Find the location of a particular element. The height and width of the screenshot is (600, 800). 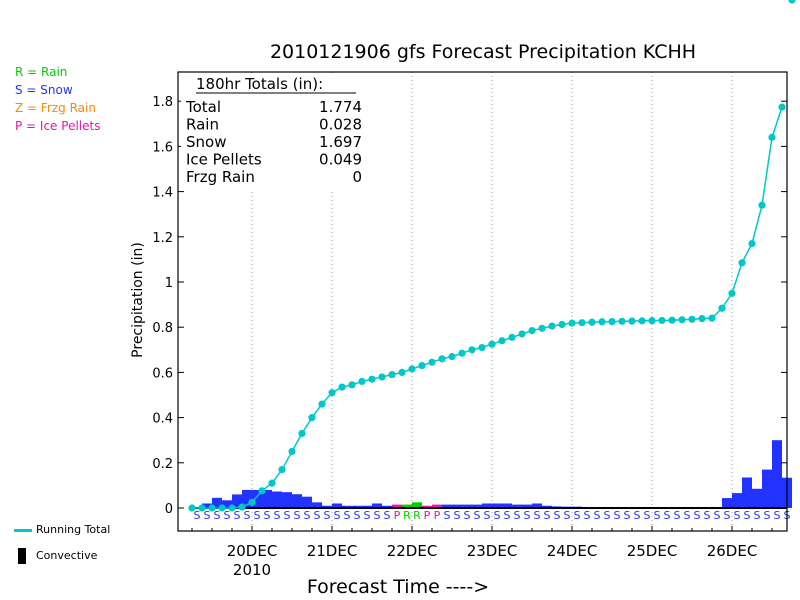

y-tick-label: 0.2 is located at coordinates (162, 464).